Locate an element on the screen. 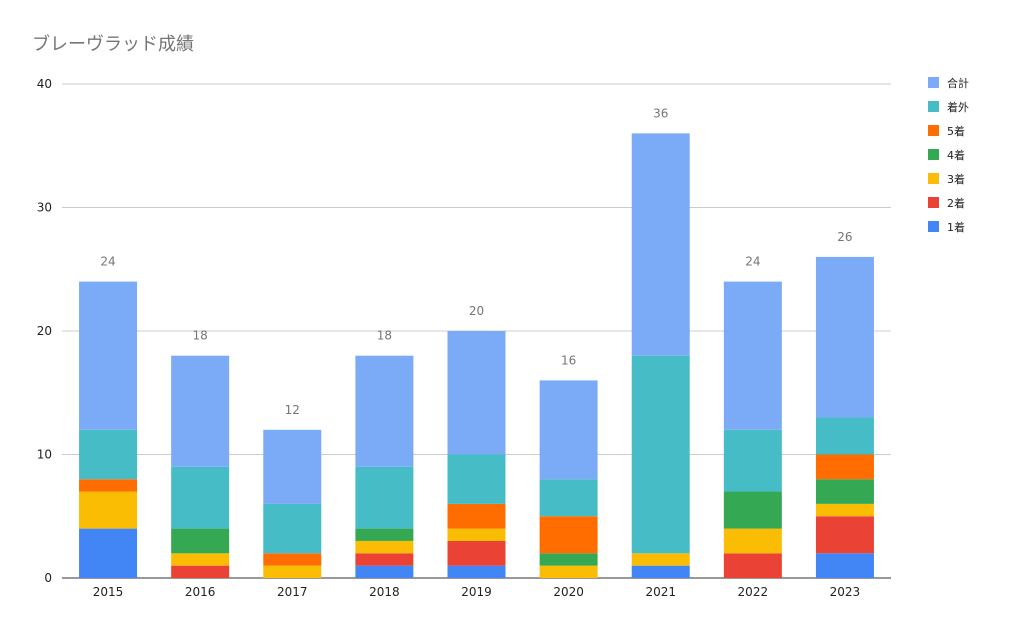  x-tick-label: 2017 is located at coordinates (292, 592).